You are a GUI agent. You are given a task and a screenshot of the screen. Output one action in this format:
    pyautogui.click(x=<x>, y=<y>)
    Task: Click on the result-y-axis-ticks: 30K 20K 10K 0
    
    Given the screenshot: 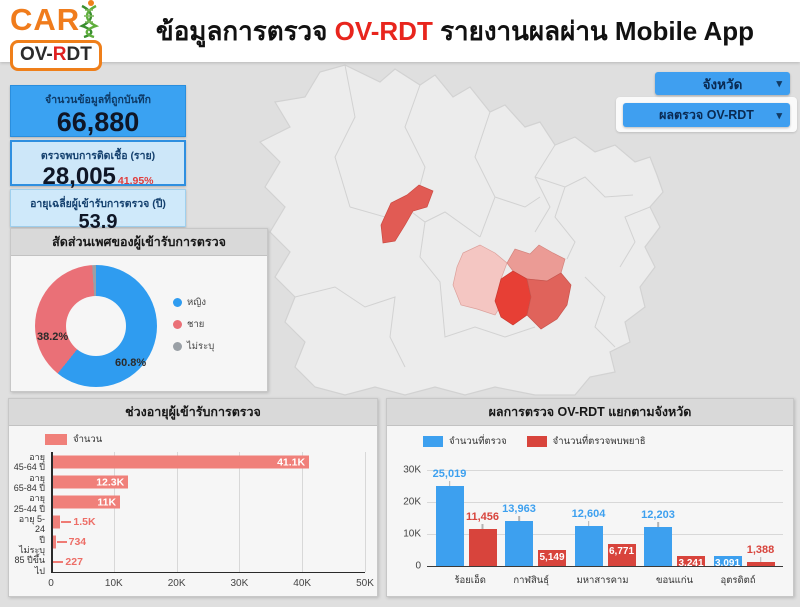 What is the action you would take?
    pyautogui.click(x=406, y=518)
    